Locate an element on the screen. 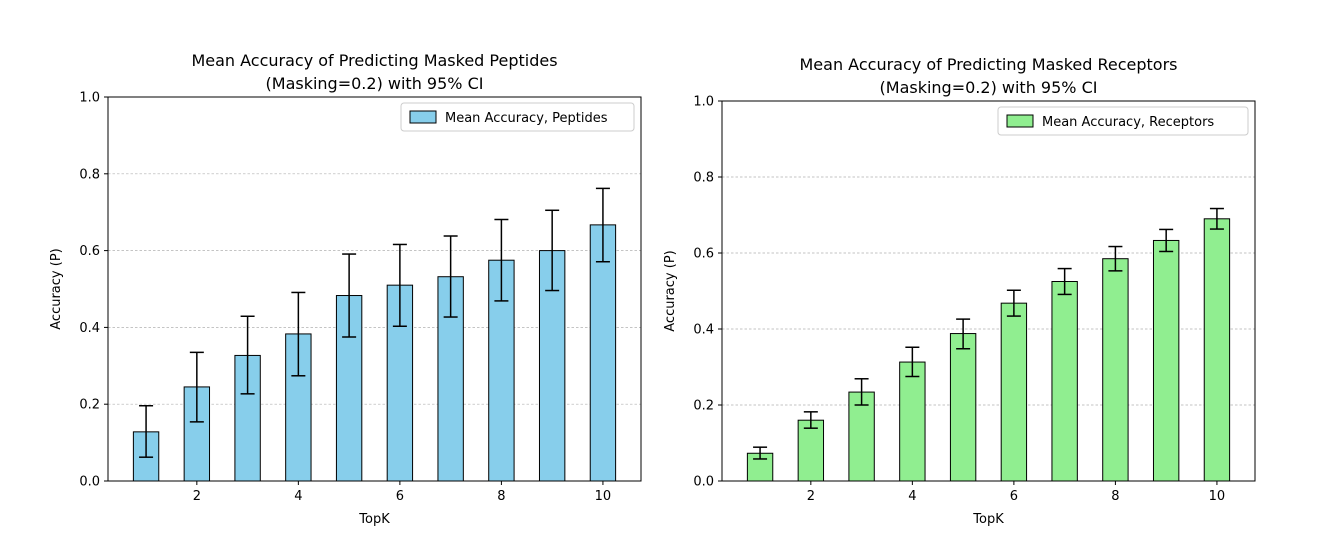 The image size is (1344, 542). legend-label: Mean Accuracy, Peptides is located at coordinates (526, 118).